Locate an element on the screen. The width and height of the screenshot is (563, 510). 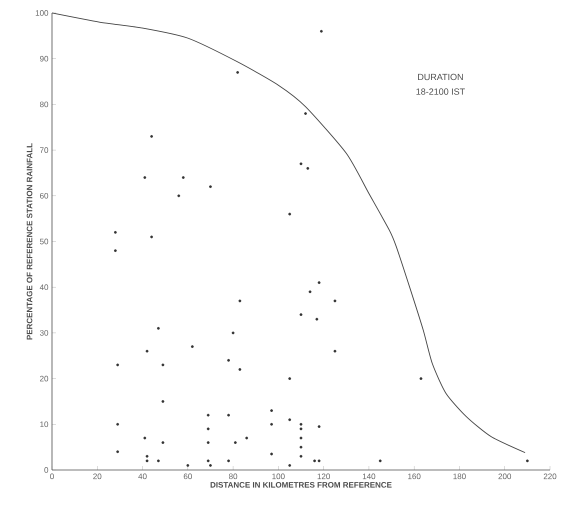
annotation: 18-2100 IST is located at coordinates (440, 91).